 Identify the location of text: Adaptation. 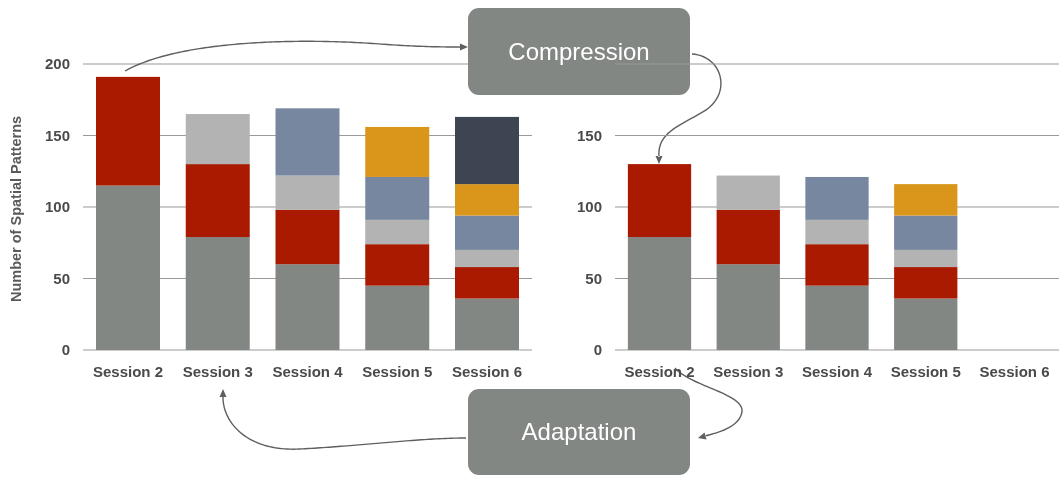
(579, 432).